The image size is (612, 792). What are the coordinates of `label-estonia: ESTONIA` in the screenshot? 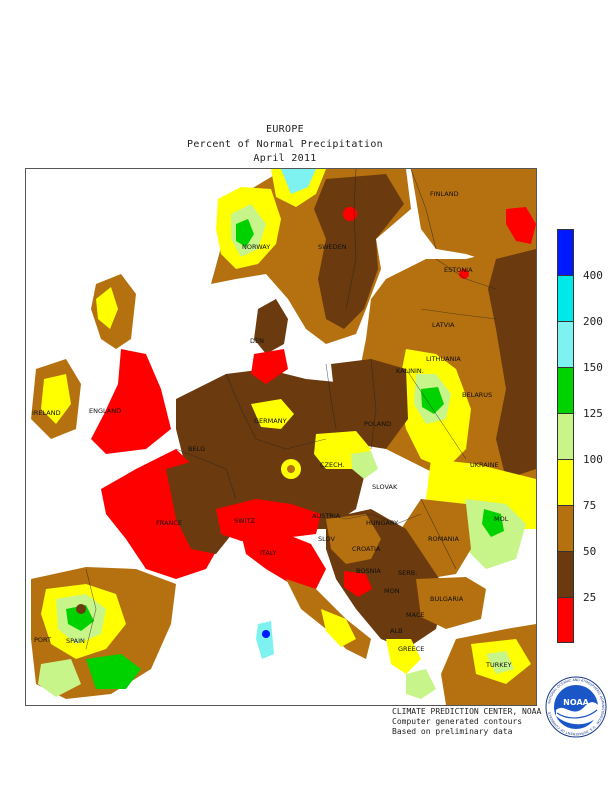 It's located at (458, 270).